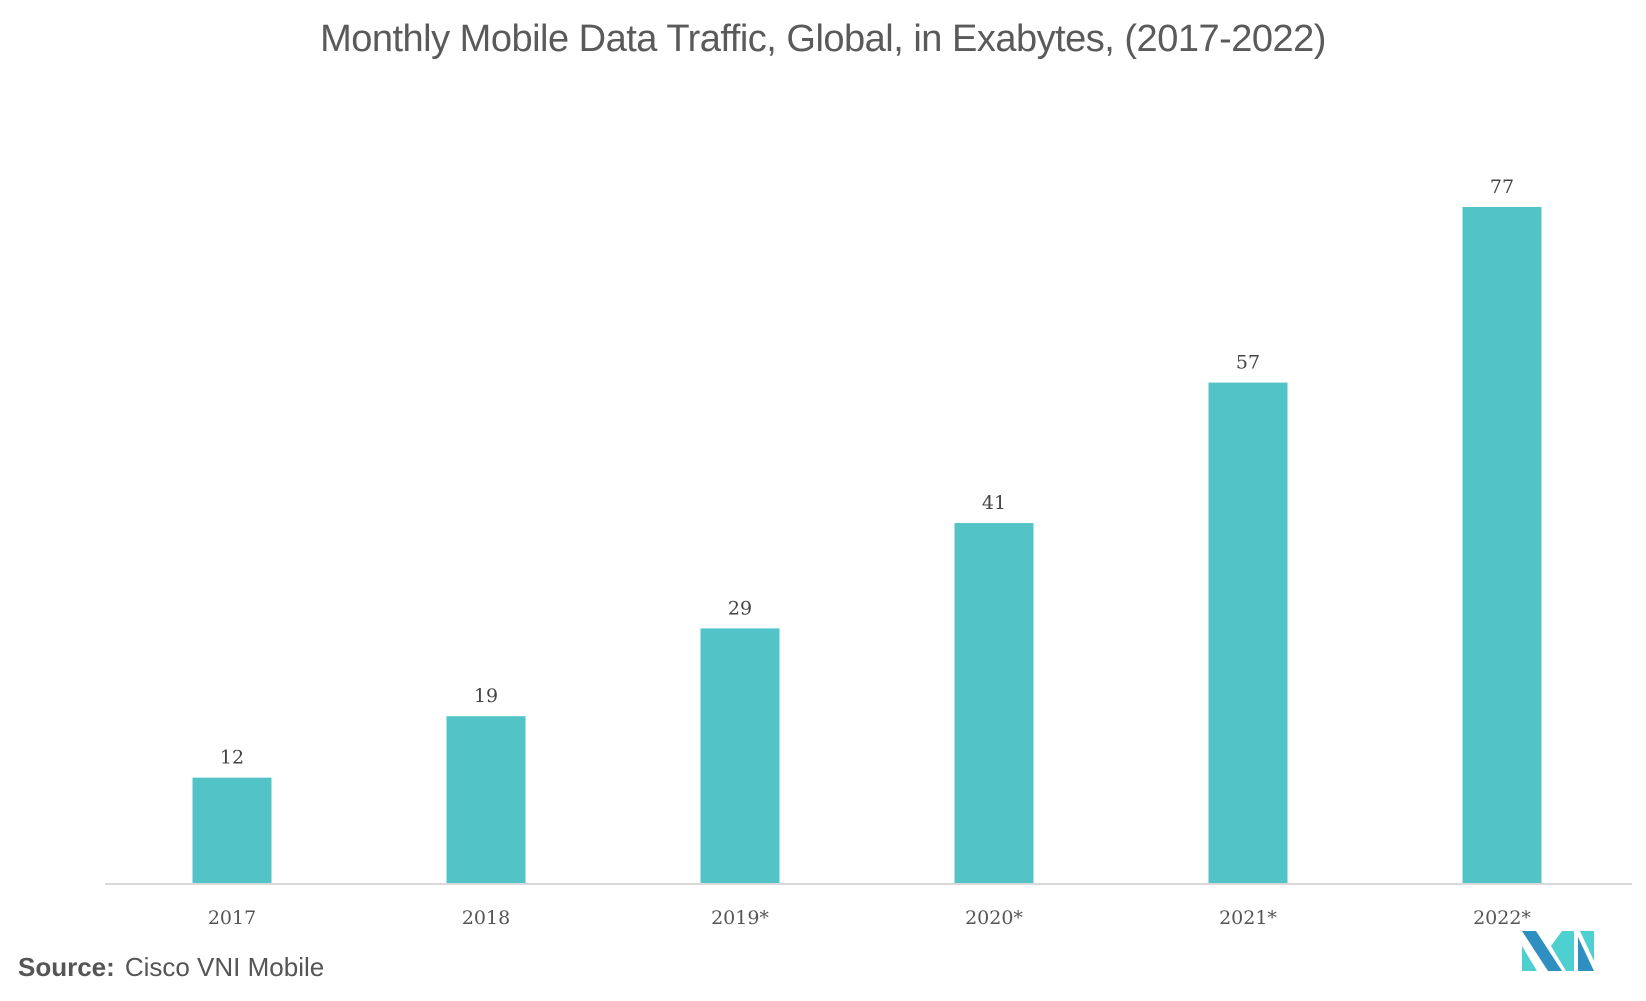  Describe the element at coordinates (66, 967) in the screenshot. I see `source-label: Source:` at that location.